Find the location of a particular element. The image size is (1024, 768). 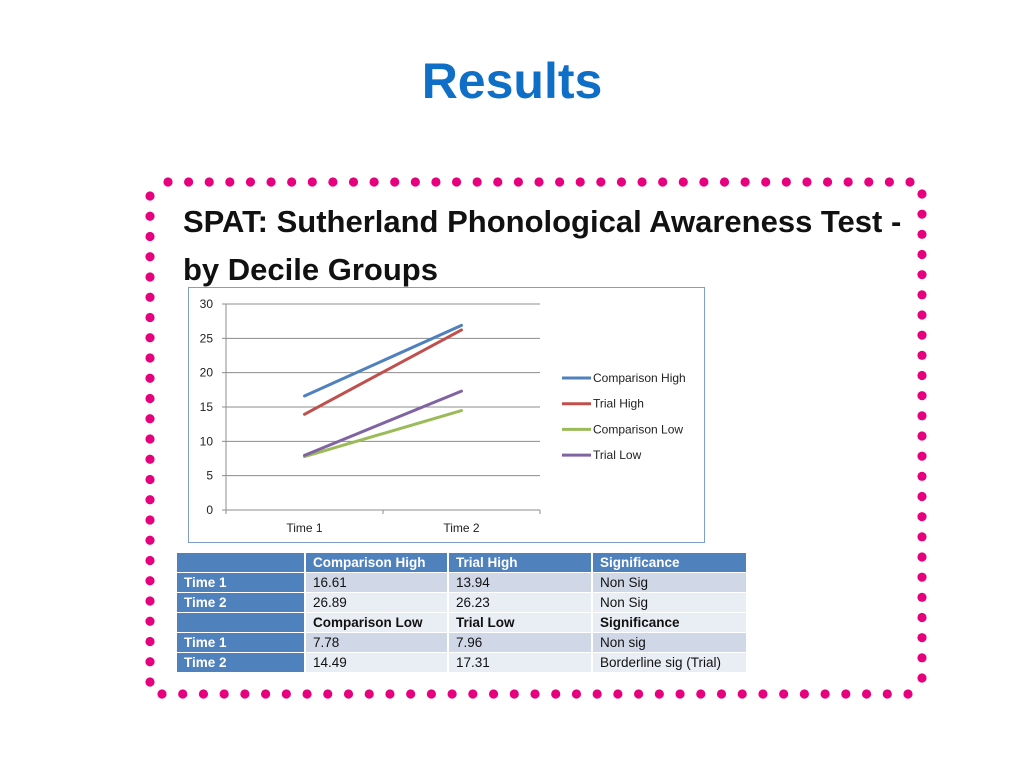

table-cell: 14.49 is located at coordinates (377, 663).